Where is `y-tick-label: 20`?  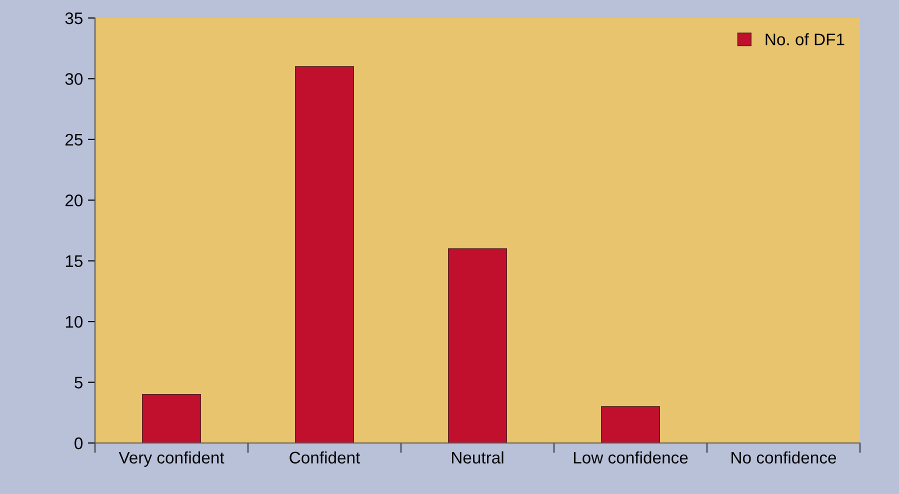 y-tick-label: 20 is located at coordinates (74, 200).